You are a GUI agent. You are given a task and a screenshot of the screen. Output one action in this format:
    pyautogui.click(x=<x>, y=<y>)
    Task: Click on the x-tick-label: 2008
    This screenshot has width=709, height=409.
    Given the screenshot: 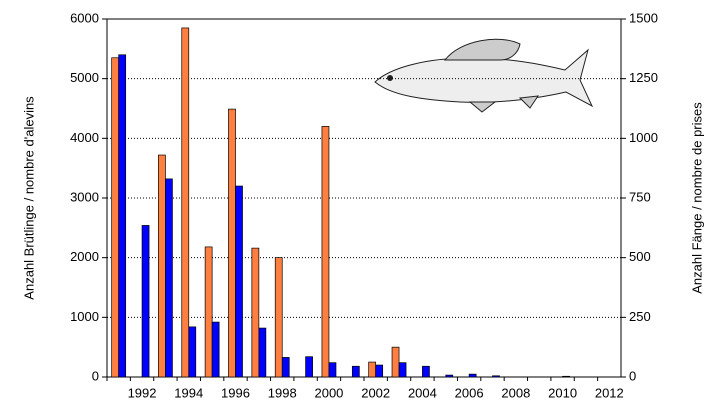 What is the action you would take?
    pyautogui.click(x=515, y=392)
    